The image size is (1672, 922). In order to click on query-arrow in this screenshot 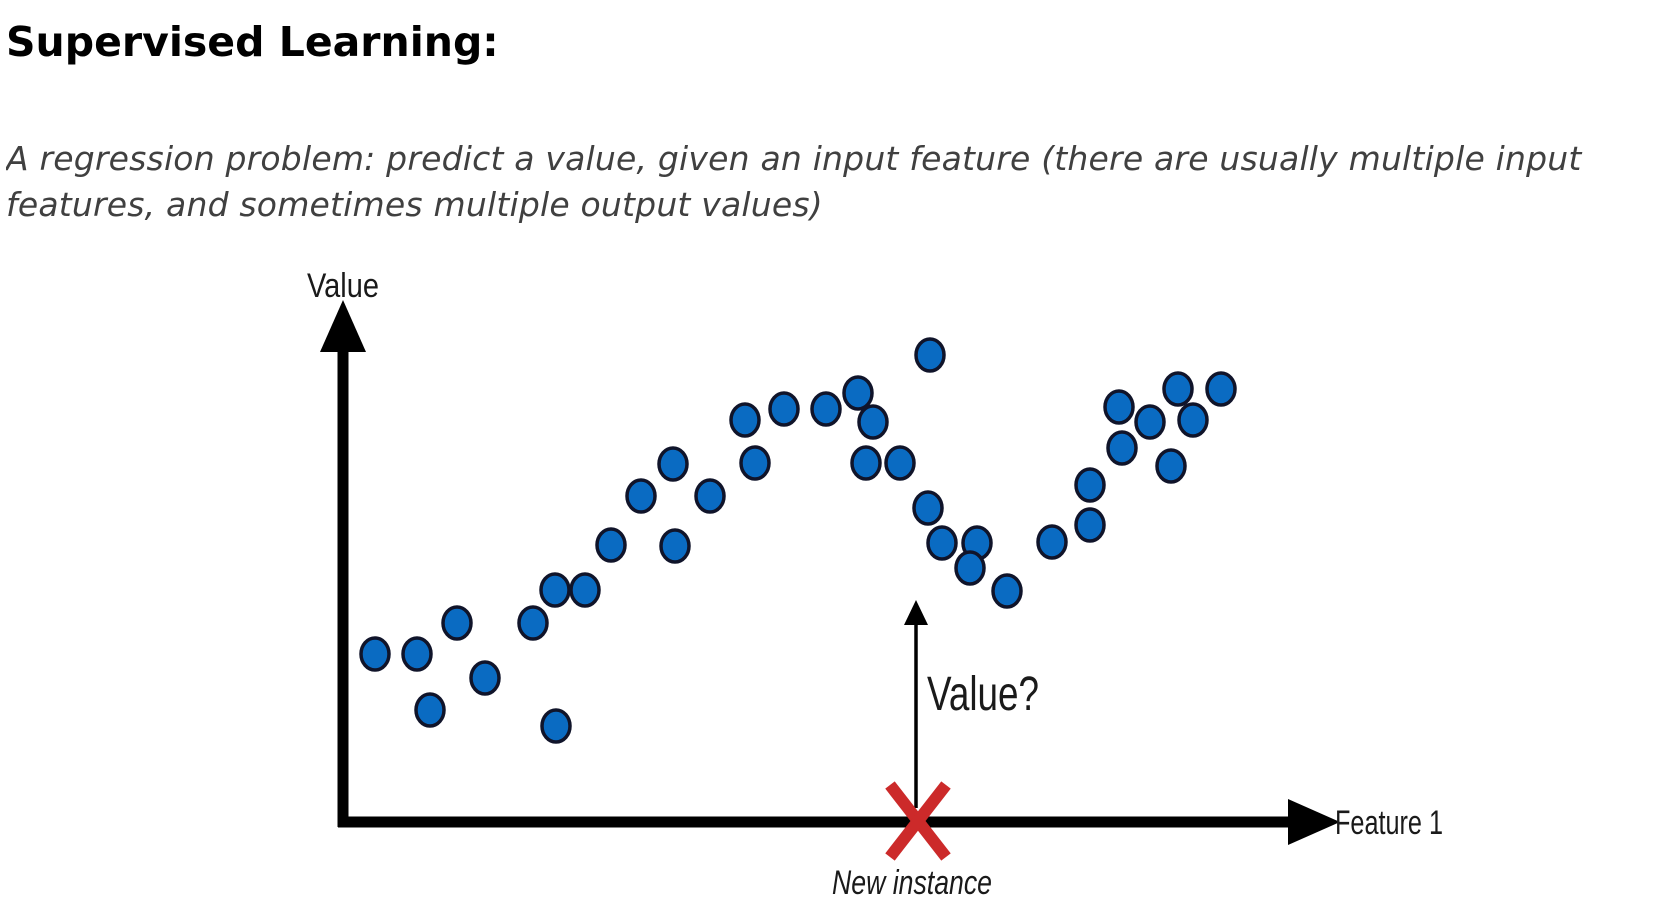, I will do `click(916, 704)`.